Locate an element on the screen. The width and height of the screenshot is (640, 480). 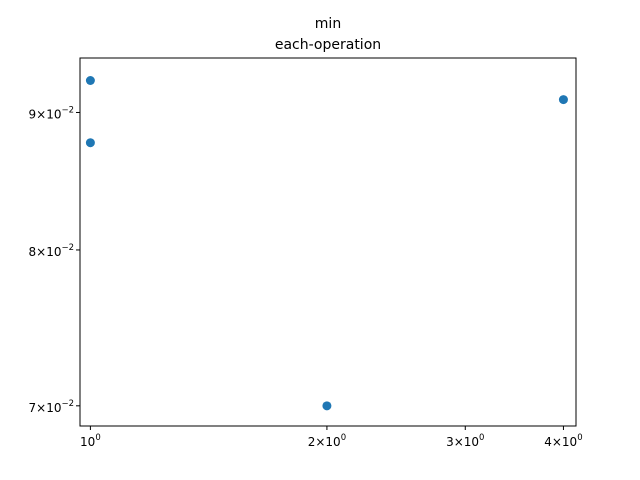
x-tick-label-3: 4×100 is located at coordinates (563, 441).